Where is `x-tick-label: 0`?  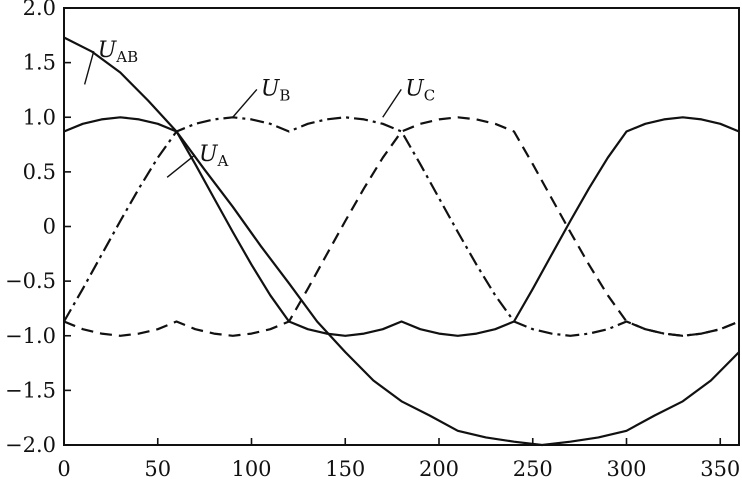 x-tick-label: 0 is located at coordinates (63, 469).